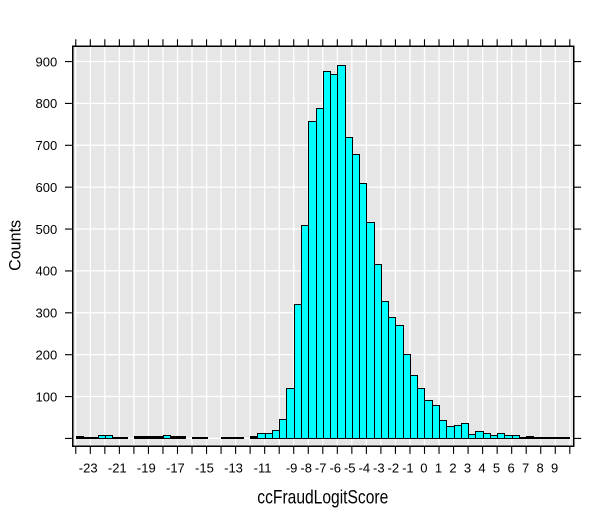  What do you see at coordinates (292, 468) in the screenshot?
I see `svg-text: -9` at bounding box center [292, 468].